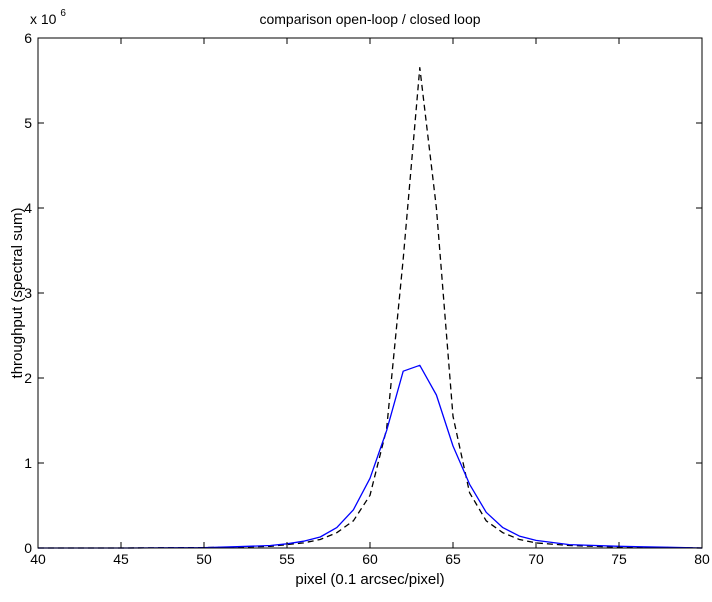  I want to click on y-tick-label: 3, so click(28, 293).